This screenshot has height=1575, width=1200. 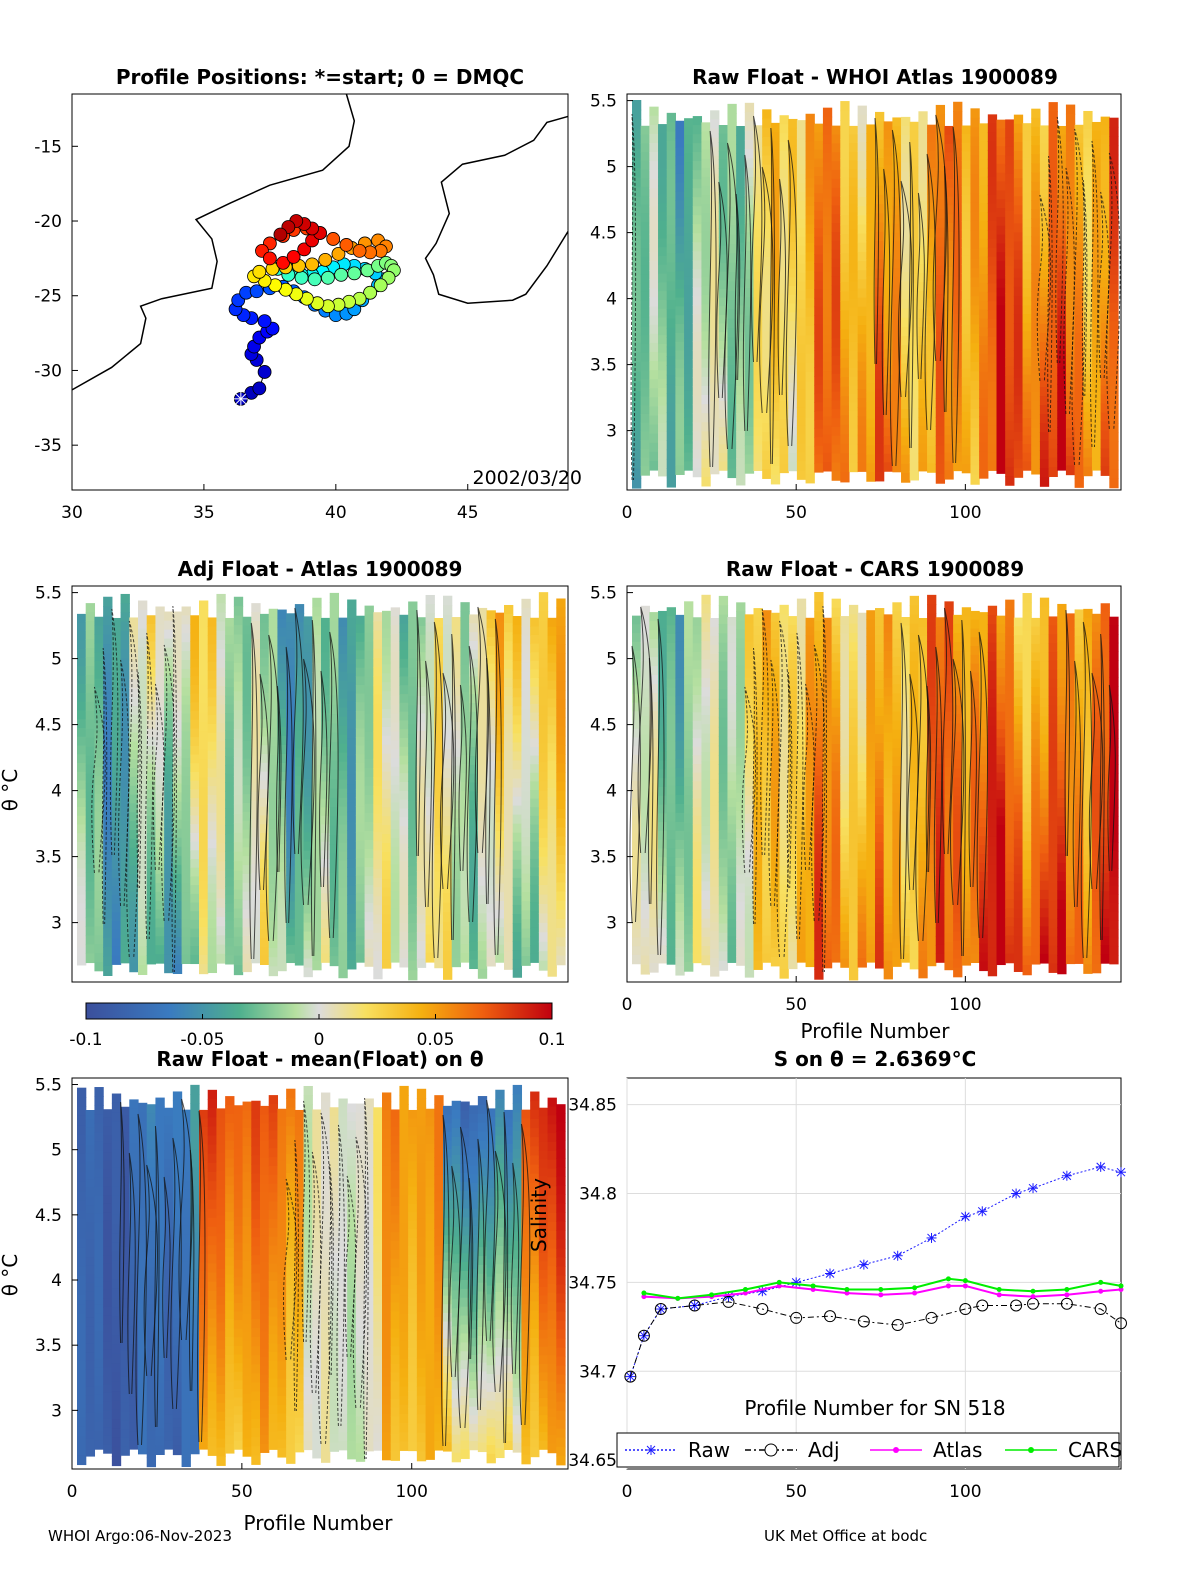 I want to click on heatmap-raw-cars-title: Raw Float - CARS 1900089, so click(x=875, y=569).